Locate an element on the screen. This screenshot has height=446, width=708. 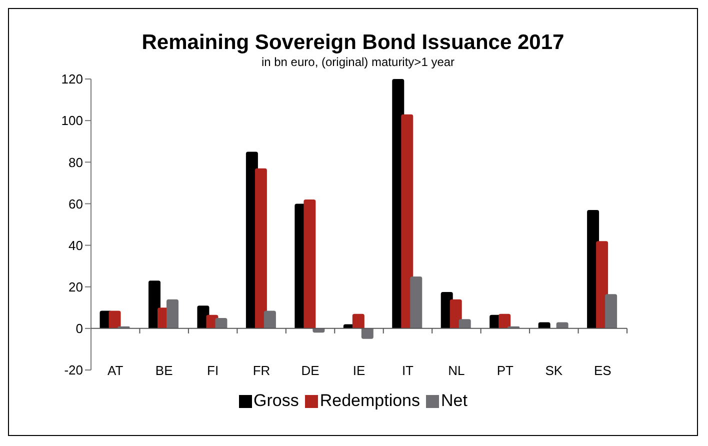
x-tick-label: PT is located at coordinates (505, 370).